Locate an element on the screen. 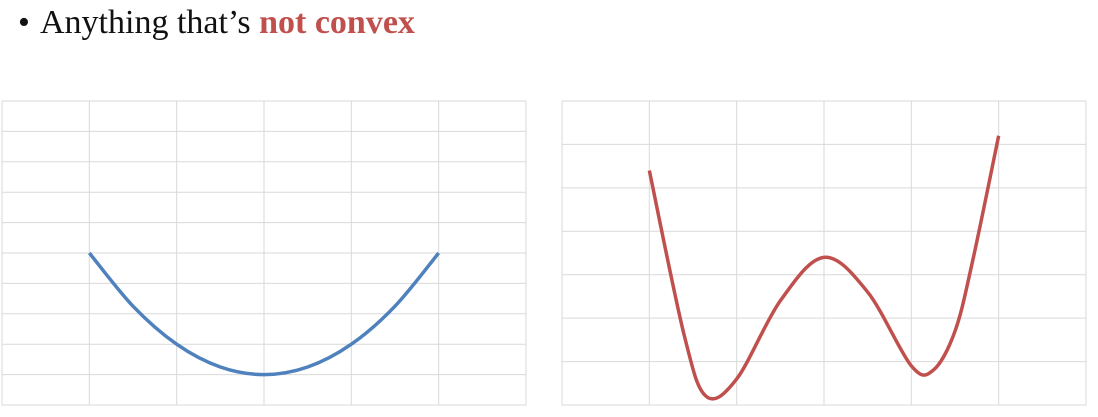  bullet-emphasis: not convex is located at coordinates (337, 22).